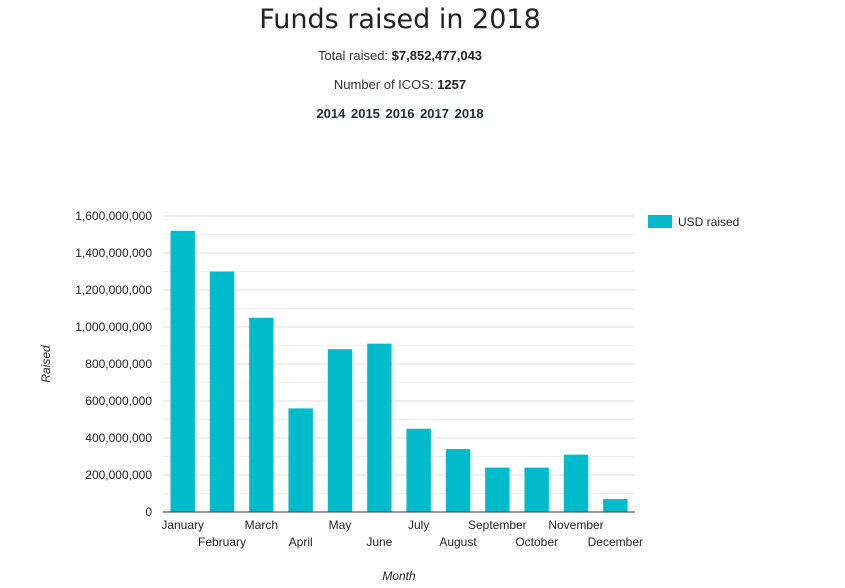 This screenshot has height=588, width=845. Describe the element at coordinates (576, 483) in the screenshot. I see `bar-november` at that location.